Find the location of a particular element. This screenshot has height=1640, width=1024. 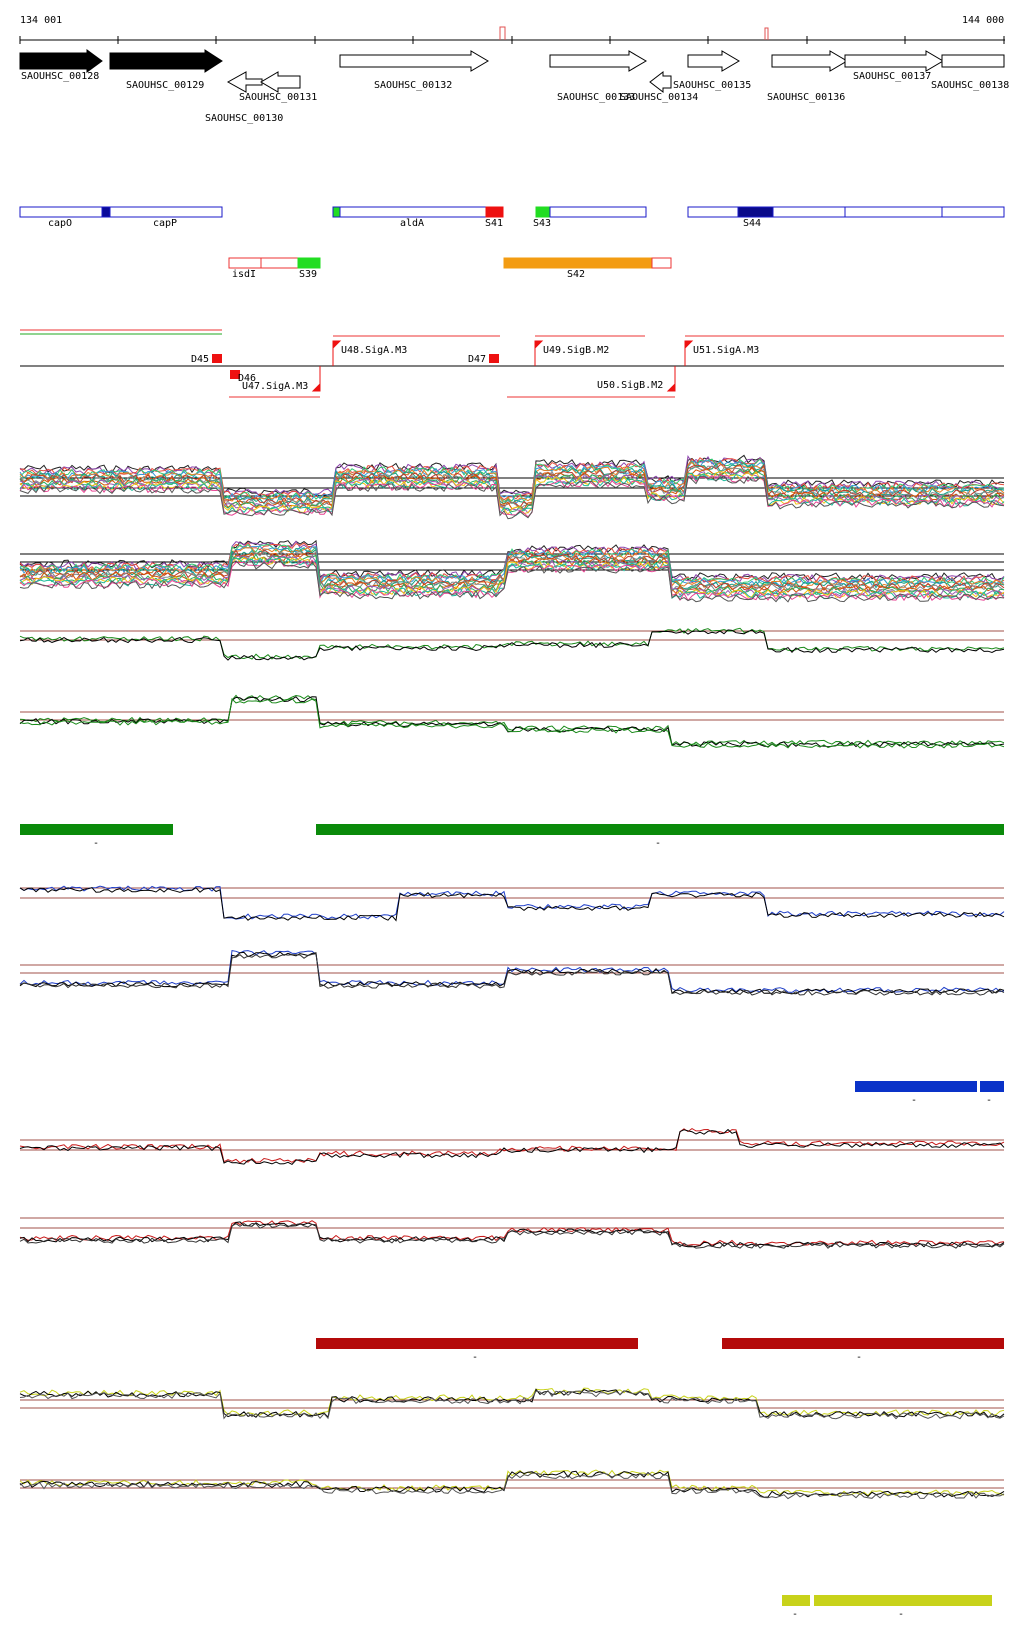

segment-track-blue: - - is located at coordinates (929, 1093).